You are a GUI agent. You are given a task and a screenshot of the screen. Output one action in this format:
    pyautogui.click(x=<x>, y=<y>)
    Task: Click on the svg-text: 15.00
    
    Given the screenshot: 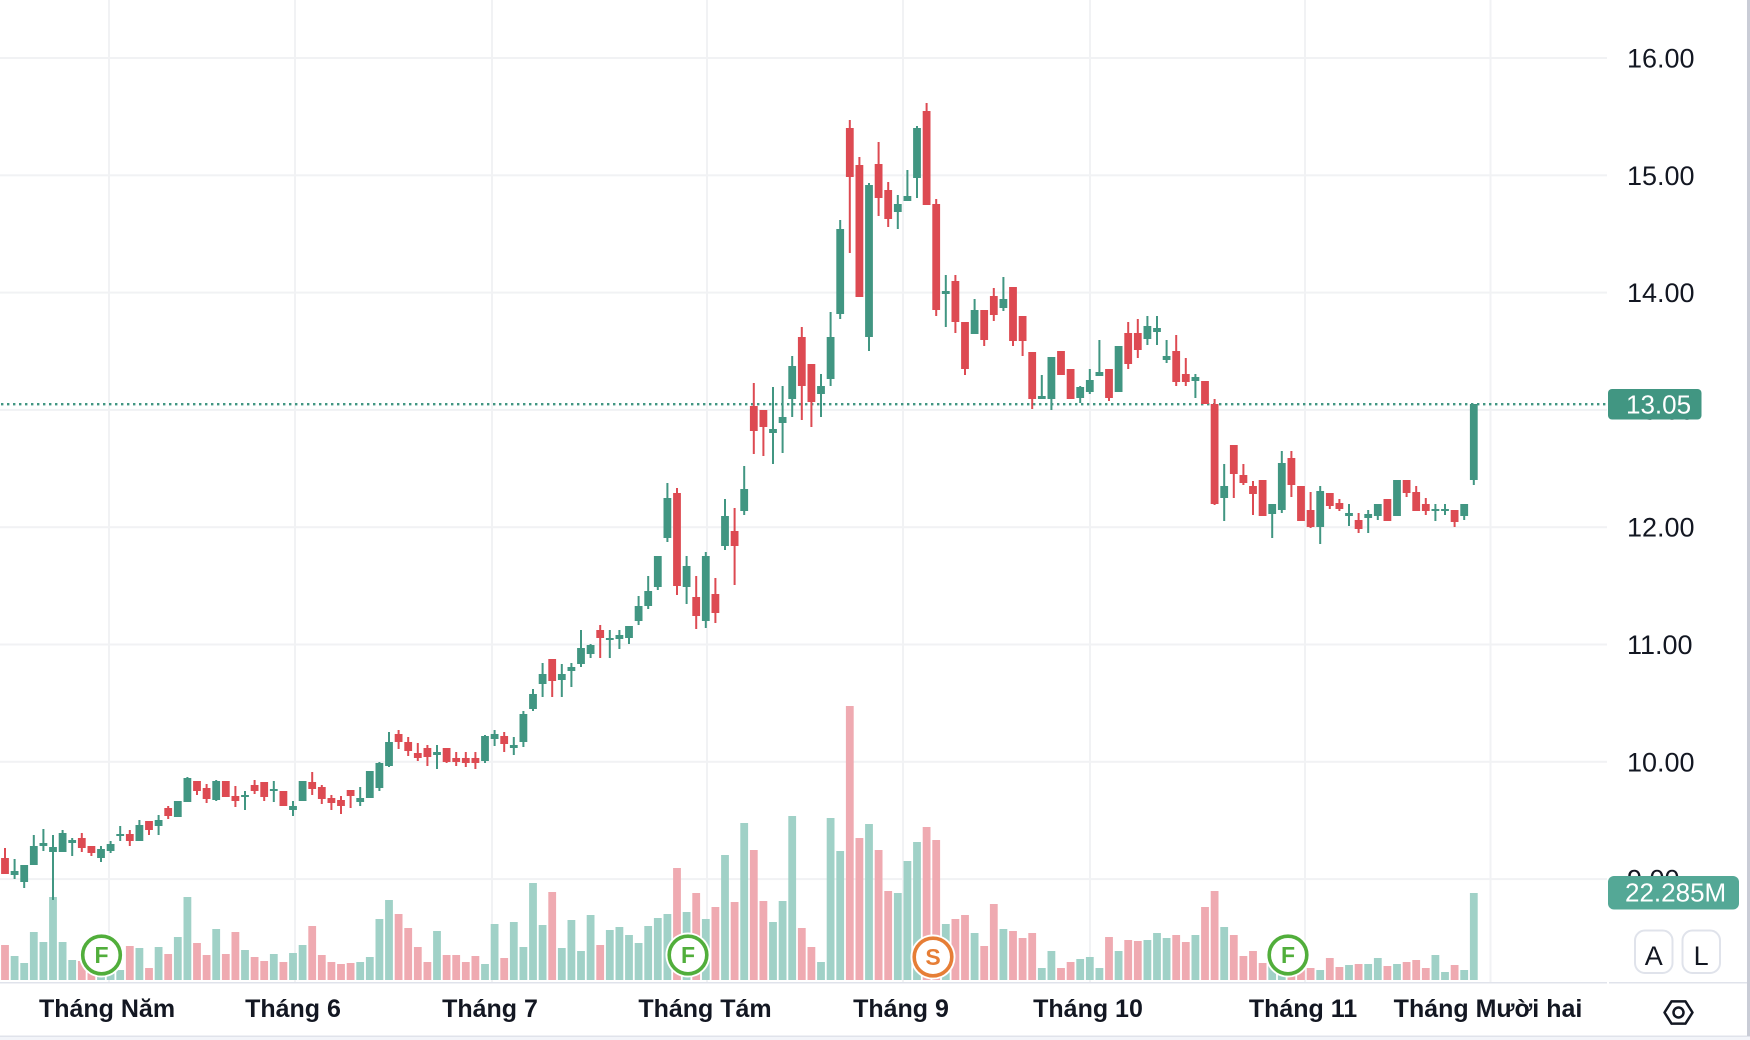 What is the action you would take?
    pyautogui.click(x=1661, y=176)
    